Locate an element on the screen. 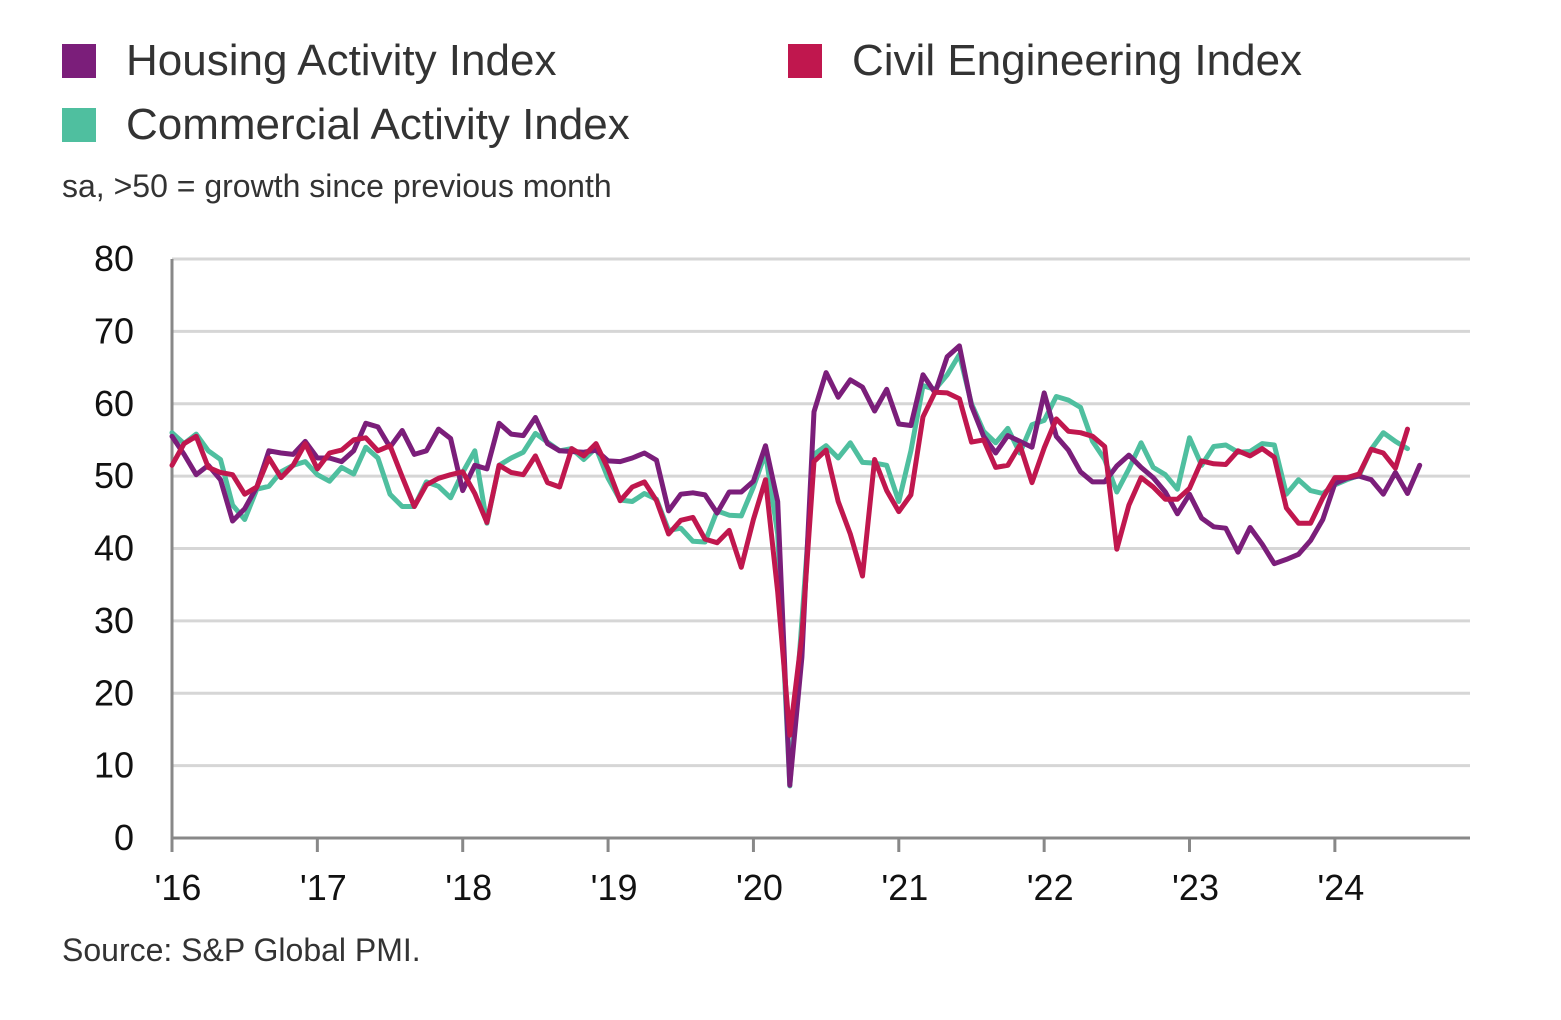 This screenshot has width=1561, height=1020. x-tick-label-5: '21 is located at coordinates (904, 887).